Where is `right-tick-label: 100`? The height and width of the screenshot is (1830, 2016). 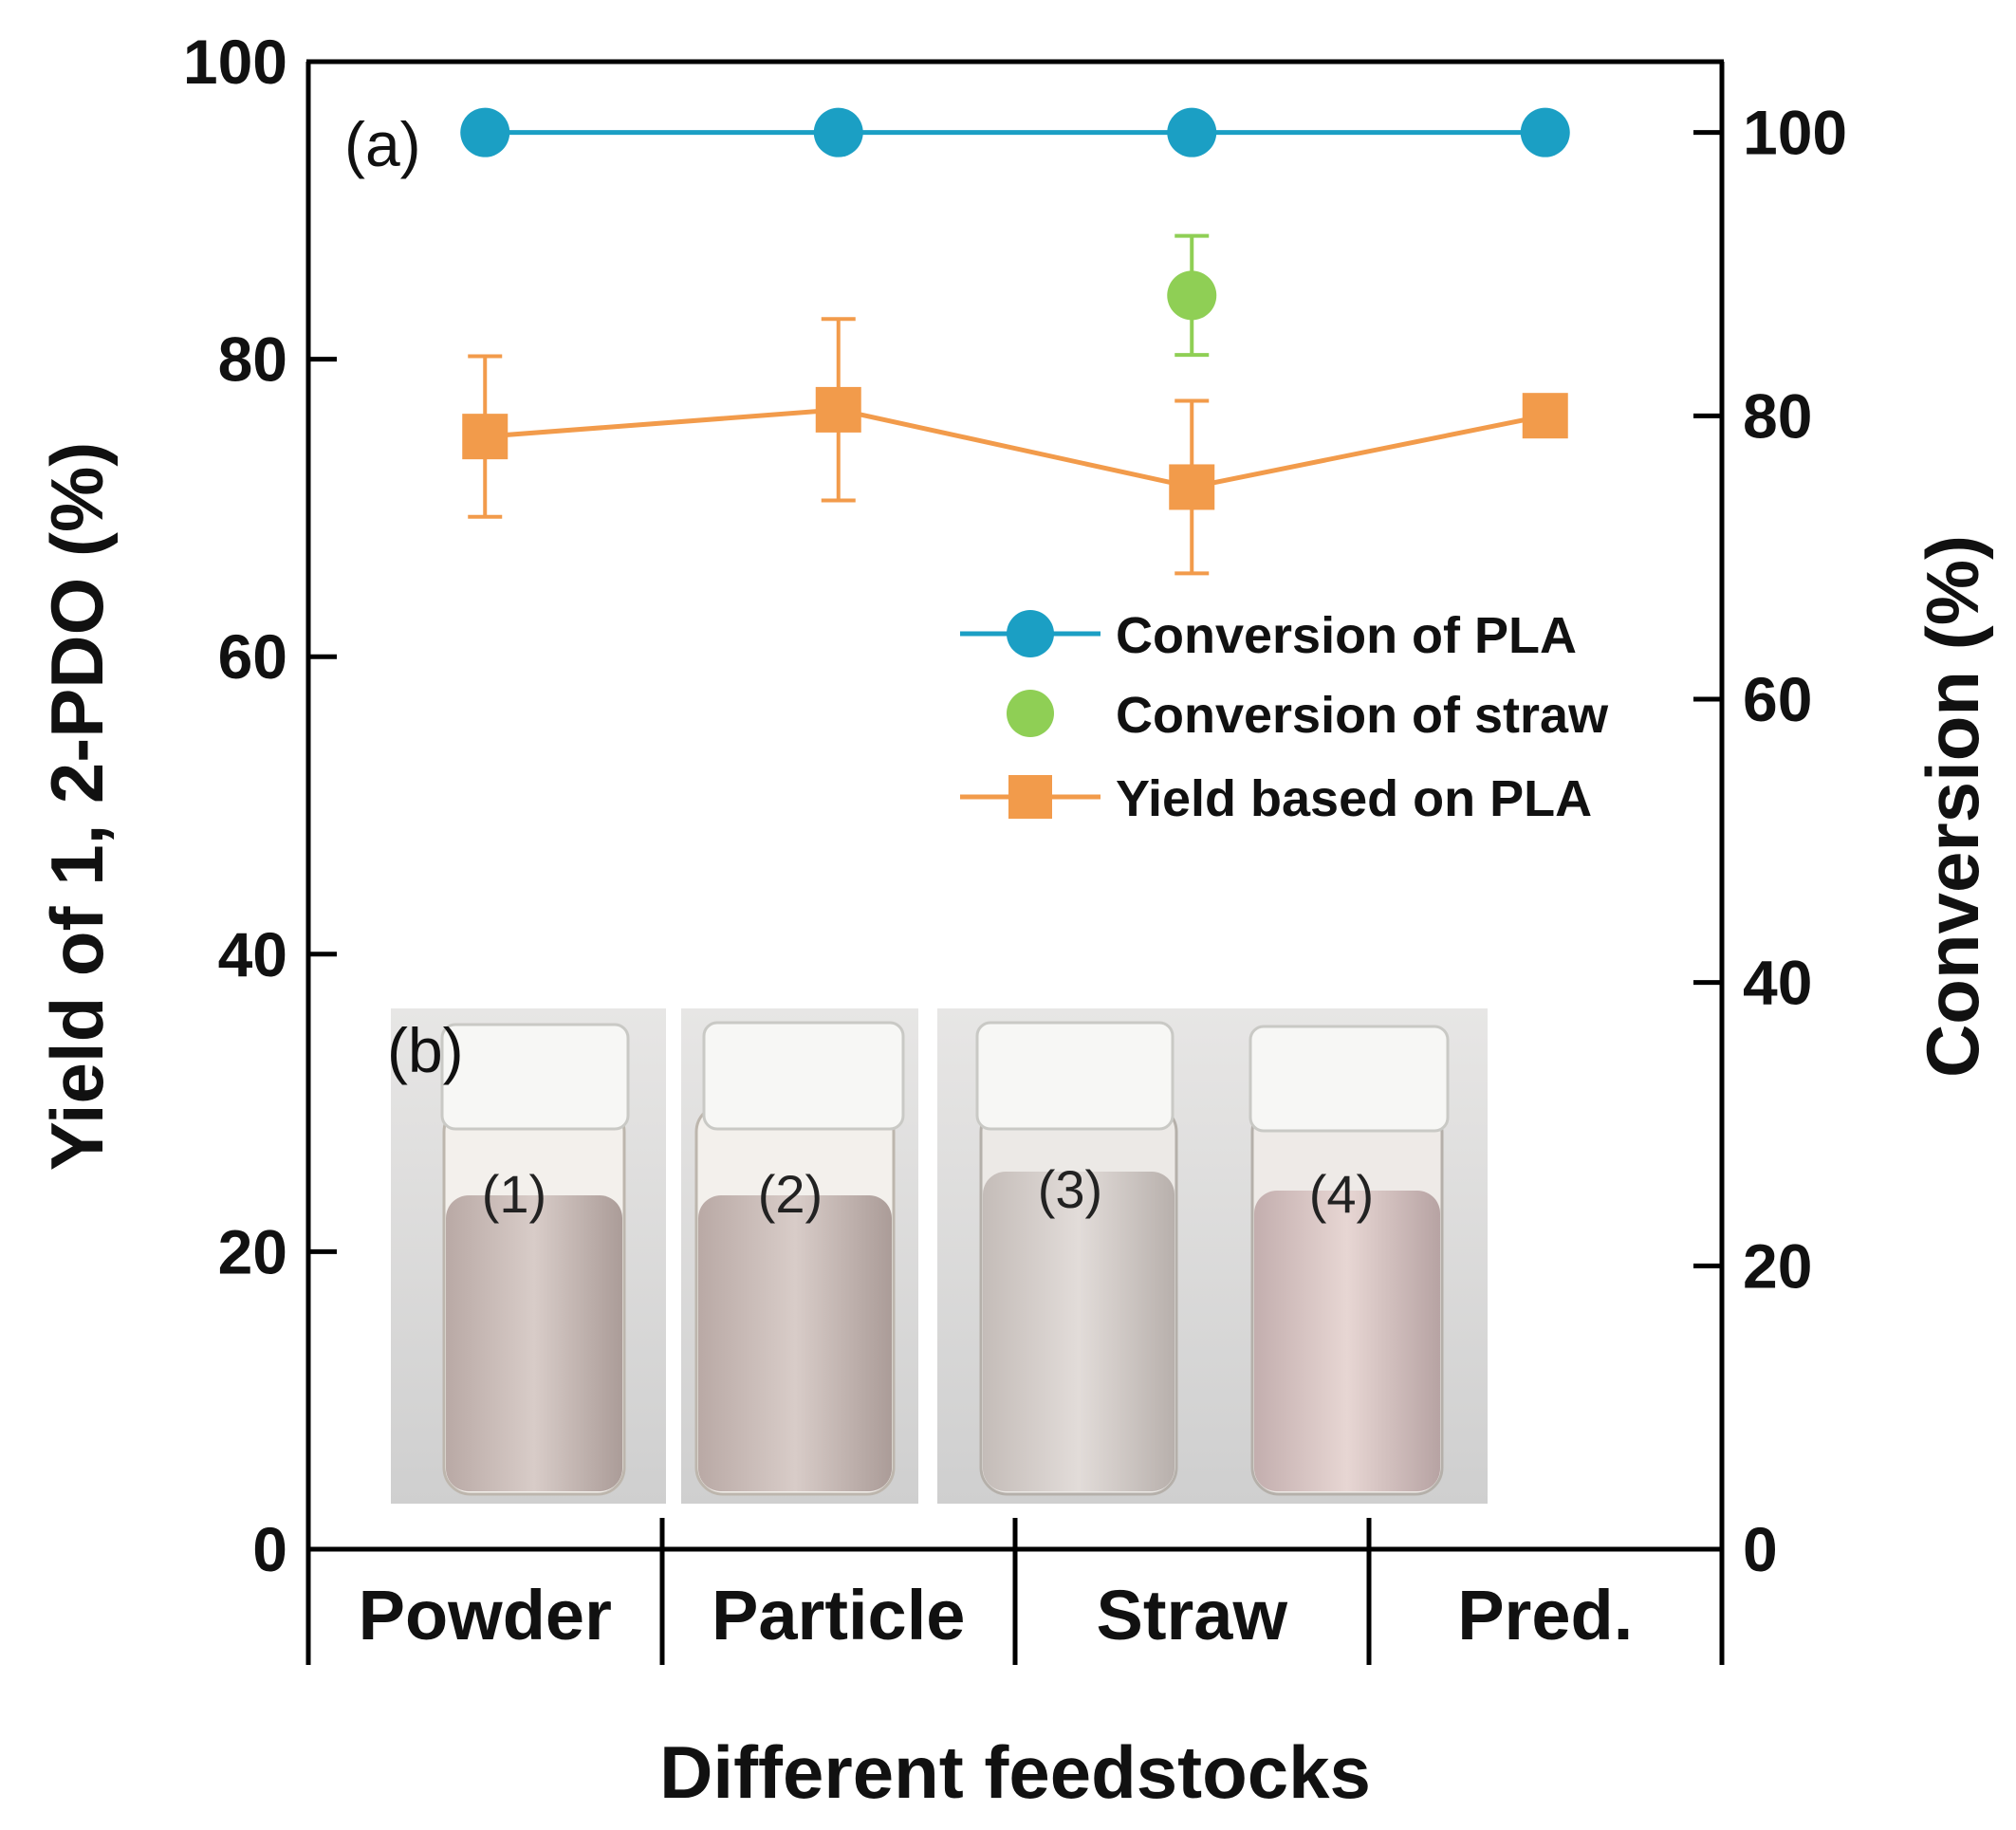 right-tick-label: 100 is located at coordinates (1795, 133).